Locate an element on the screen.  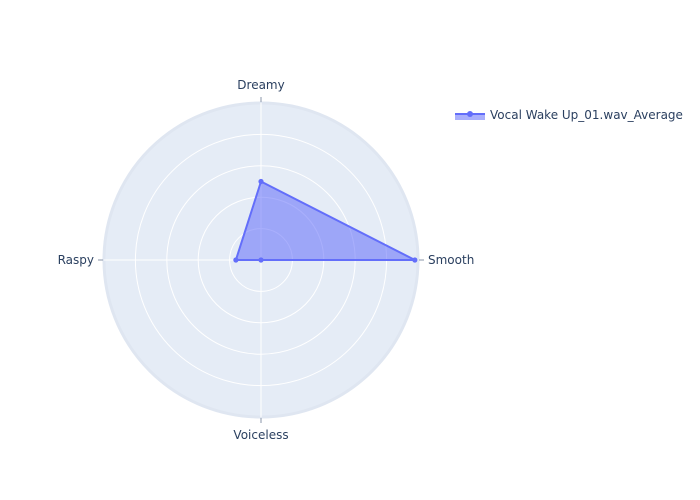
data-point-voiceless is located at coordinates (261, 260).